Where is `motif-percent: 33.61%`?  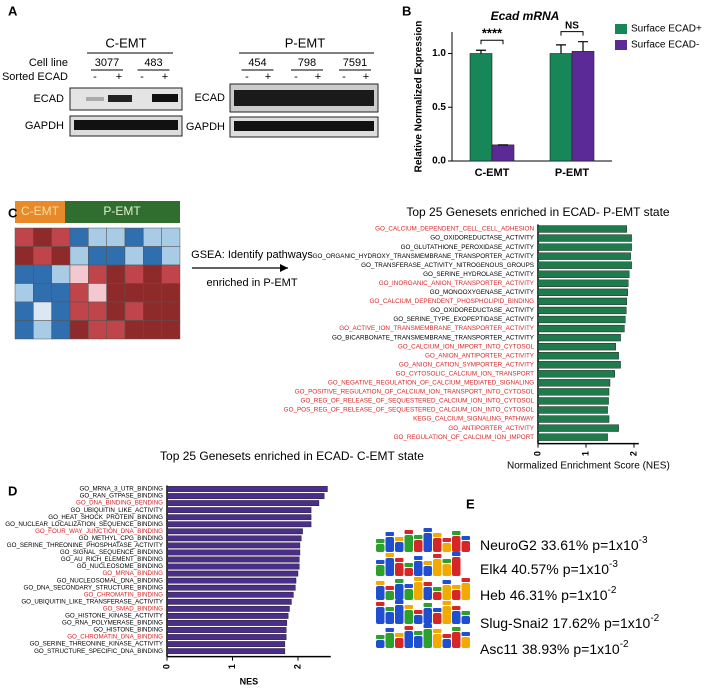
motif-percent: 33.61% is located at coordinates (564, 545).